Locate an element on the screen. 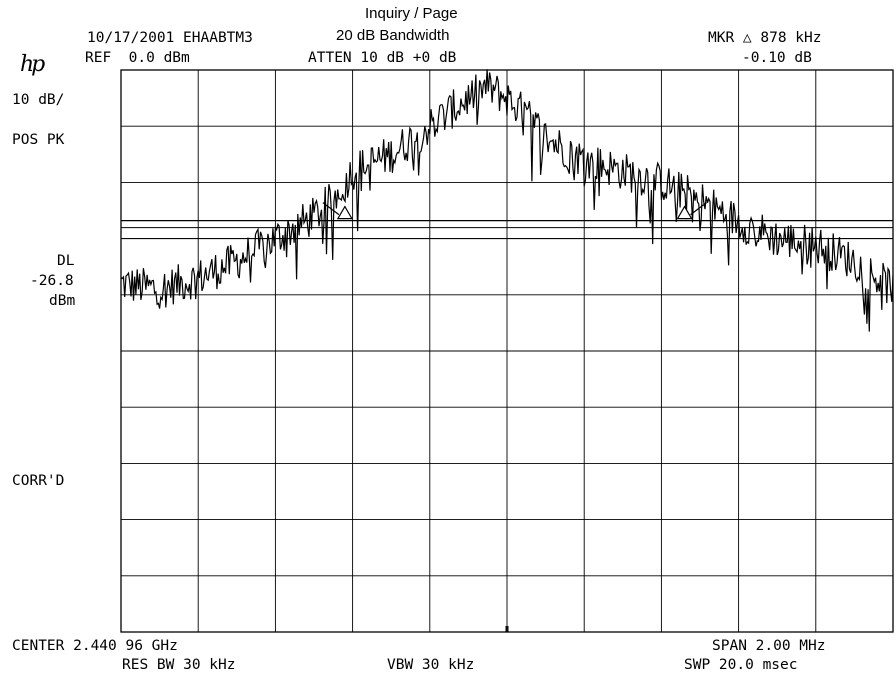  attenuation: ATTEN 10 dB +0 dB is located at coordinates (382, 58).